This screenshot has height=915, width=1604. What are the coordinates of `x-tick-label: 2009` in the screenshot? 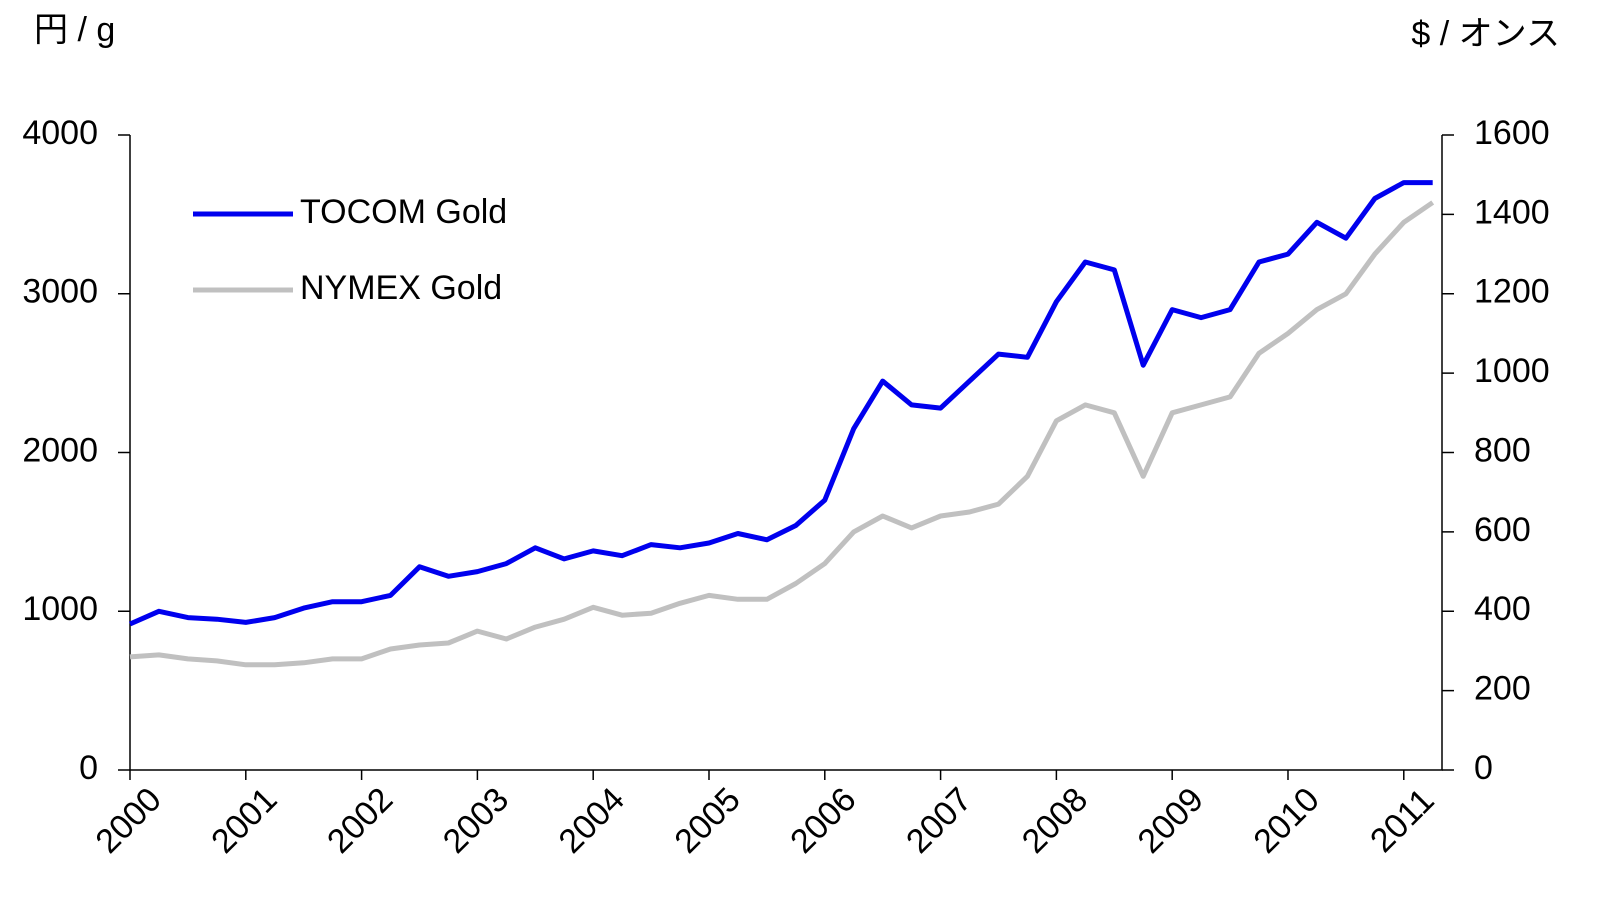 It's located at (1171, 820).